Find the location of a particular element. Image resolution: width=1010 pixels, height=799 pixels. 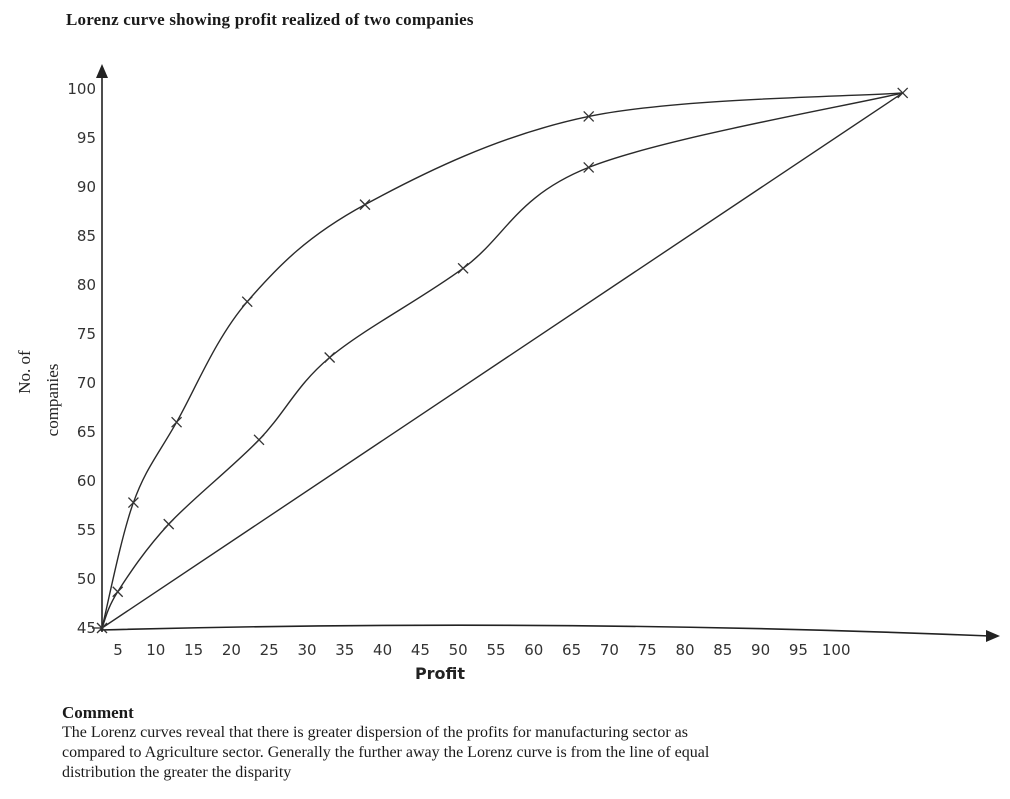

x-tick-label: 30 is located at coordinates (306, 650).